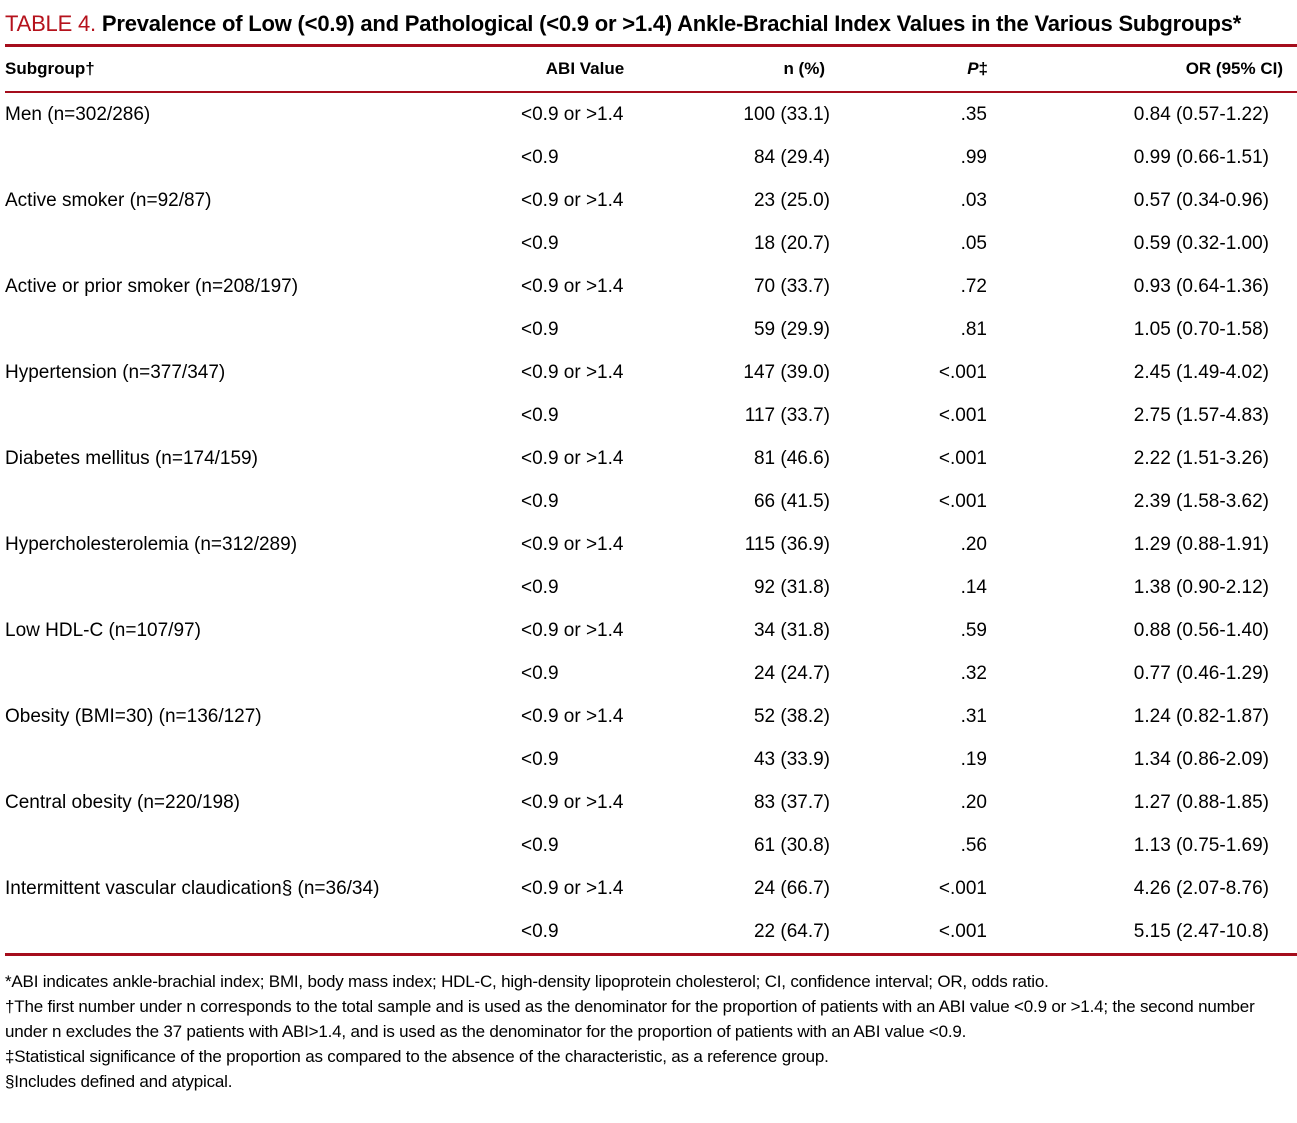  I want to click on or-ci-cell: 1.05 (0.70-1.58), so click(1201, 329).